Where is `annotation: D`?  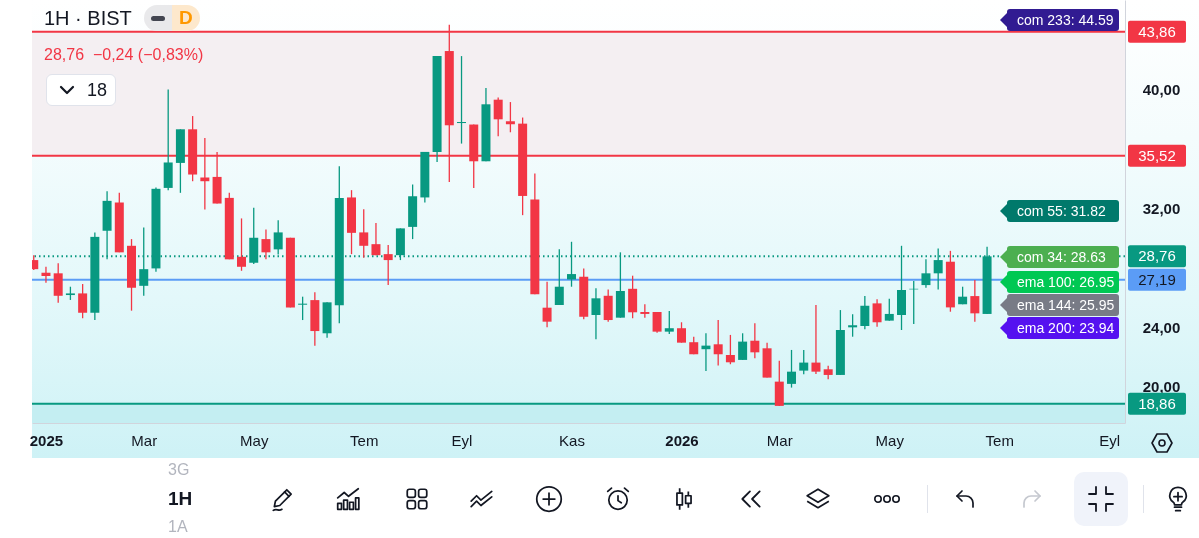
annotation: D is located at coordinates (185, 18).